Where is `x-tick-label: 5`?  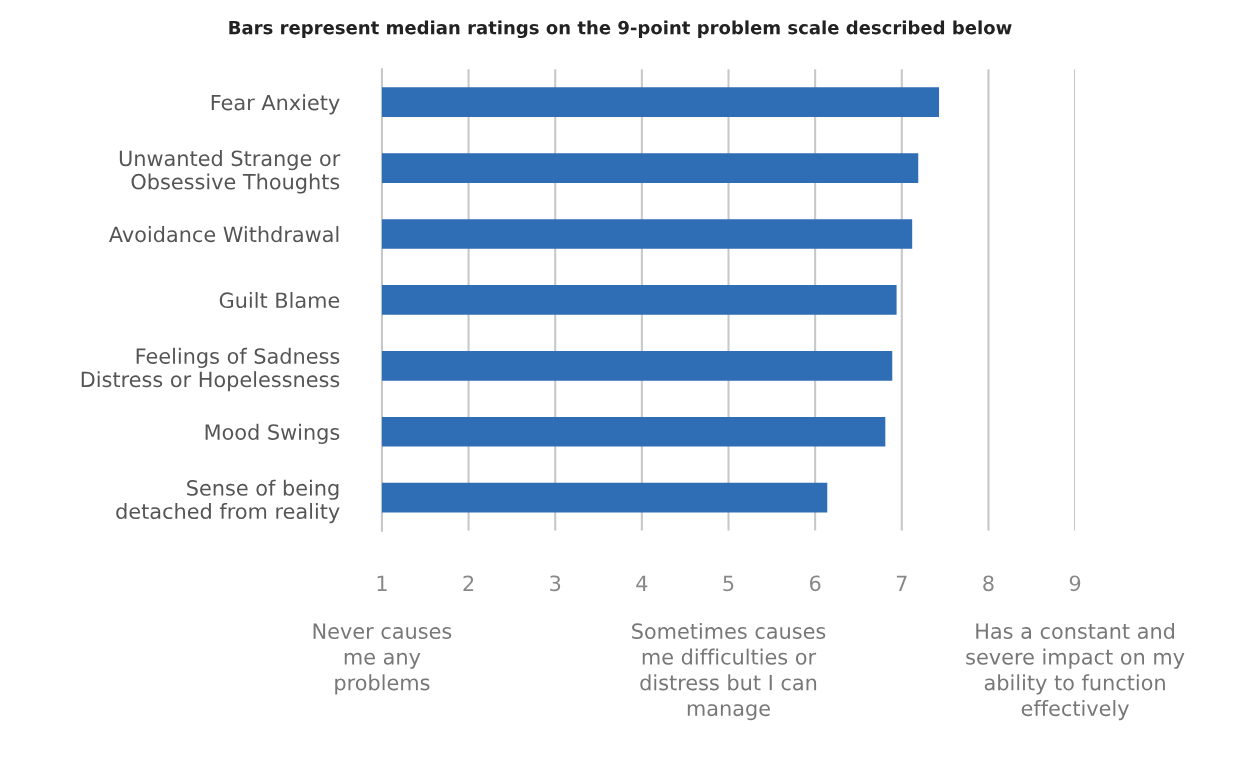
x-tick-label: 5 is located at coordinates (728, 583).